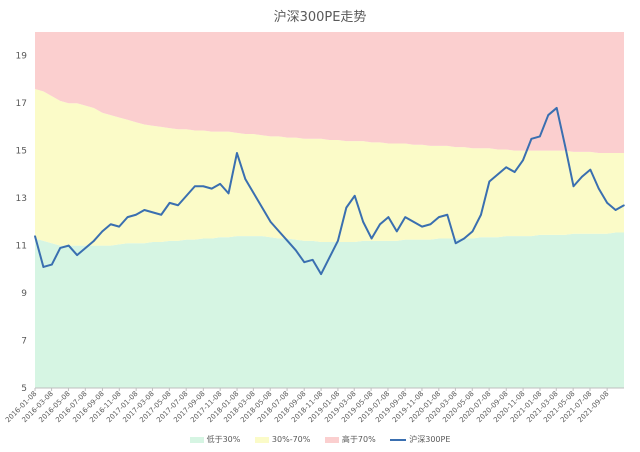 This screenshot has height=452, width=640. Describe the element at coordinates (261, 439) in the screenshot. I see `legend-swatch-mid` at that location.